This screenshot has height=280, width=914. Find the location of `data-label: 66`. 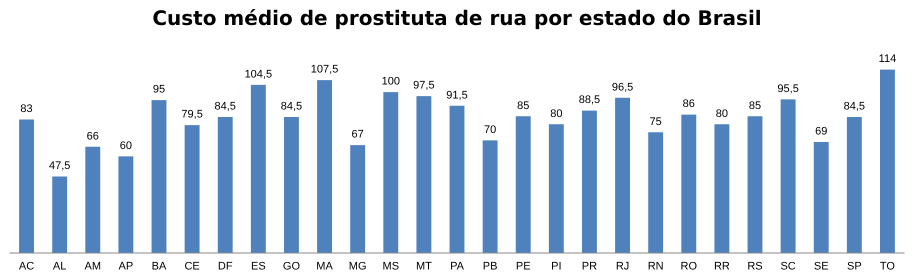

data-label: 66 is located at coordinates (92, 136).